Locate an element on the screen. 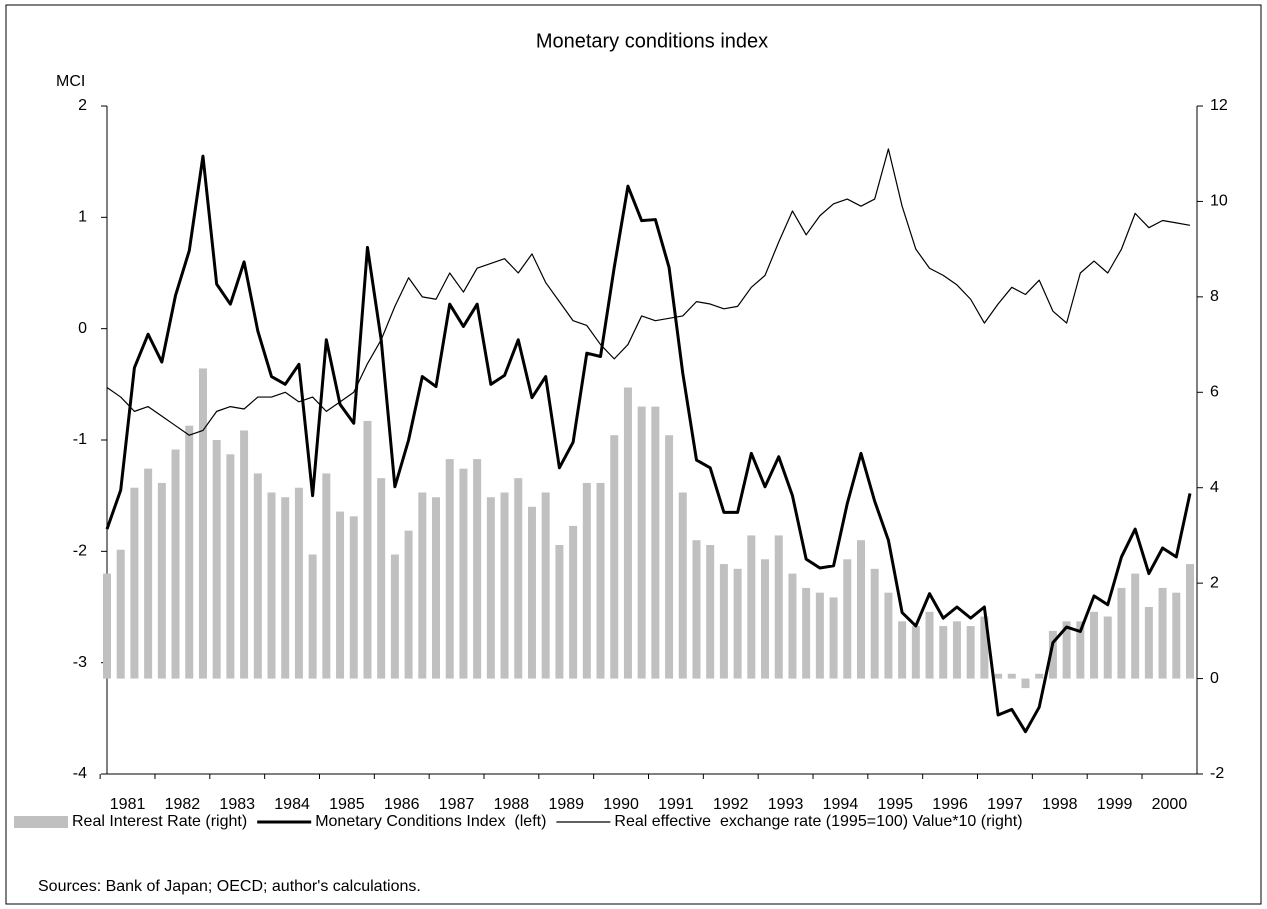 Image resolution: width=1267 pixels, height=909 pixels. x-tick-label: 1986 is located at coordinates (402, 804).